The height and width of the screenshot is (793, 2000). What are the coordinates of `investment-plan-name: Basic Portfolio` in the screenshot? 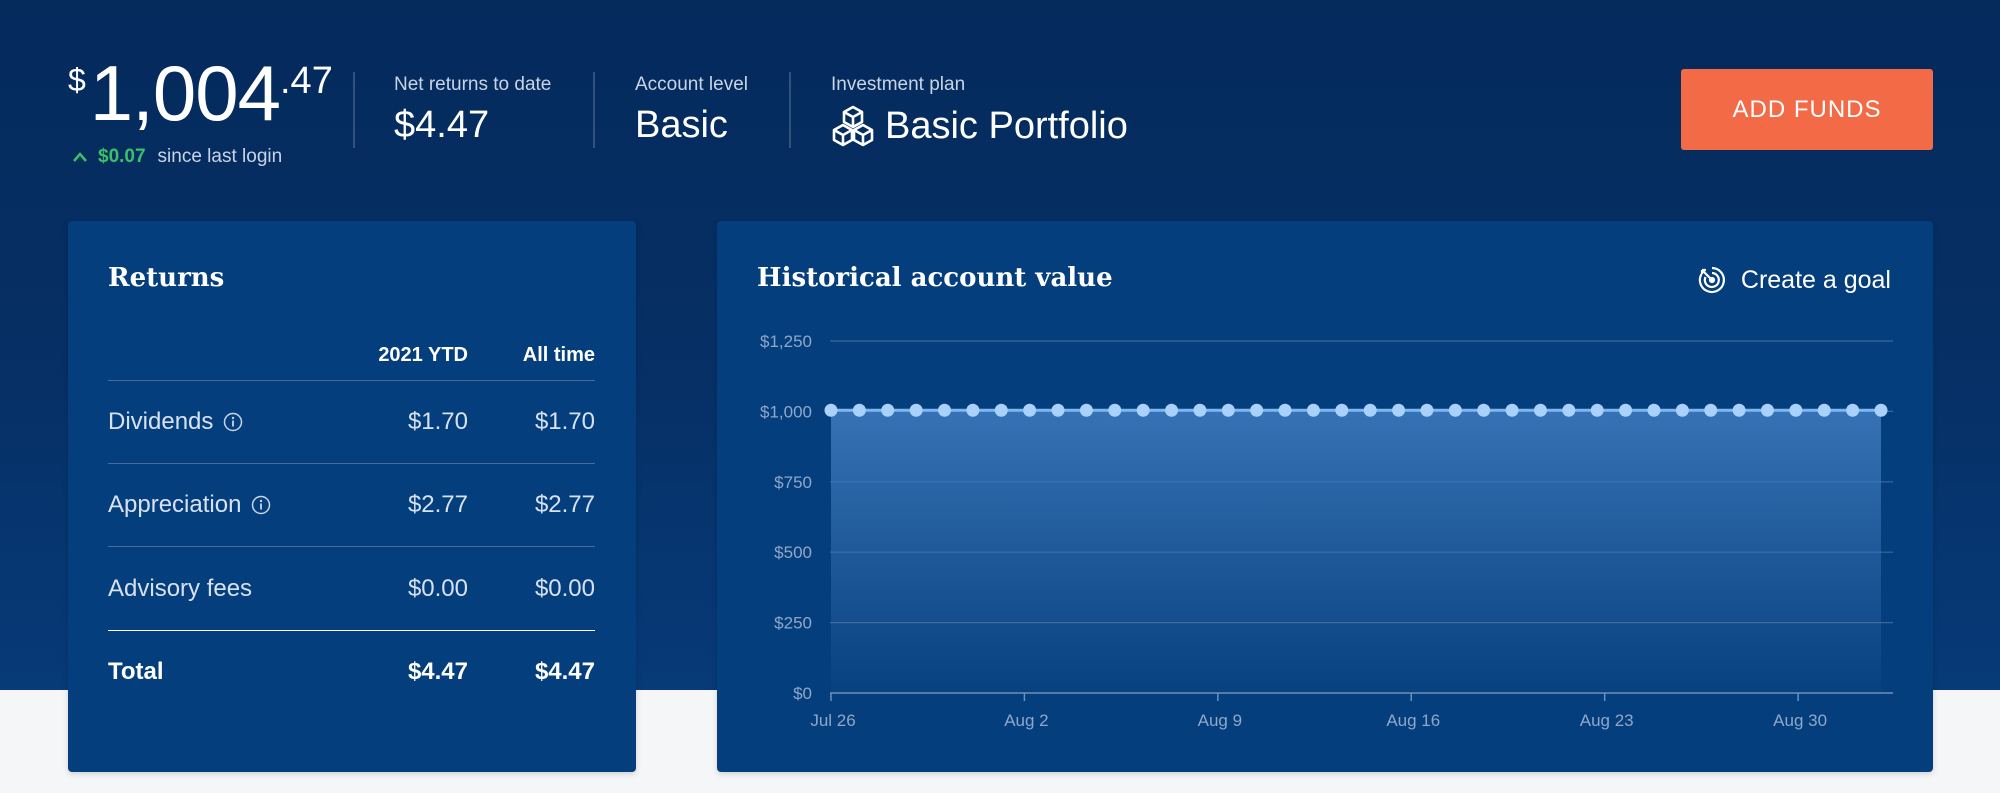 It's located at (1006, 126).